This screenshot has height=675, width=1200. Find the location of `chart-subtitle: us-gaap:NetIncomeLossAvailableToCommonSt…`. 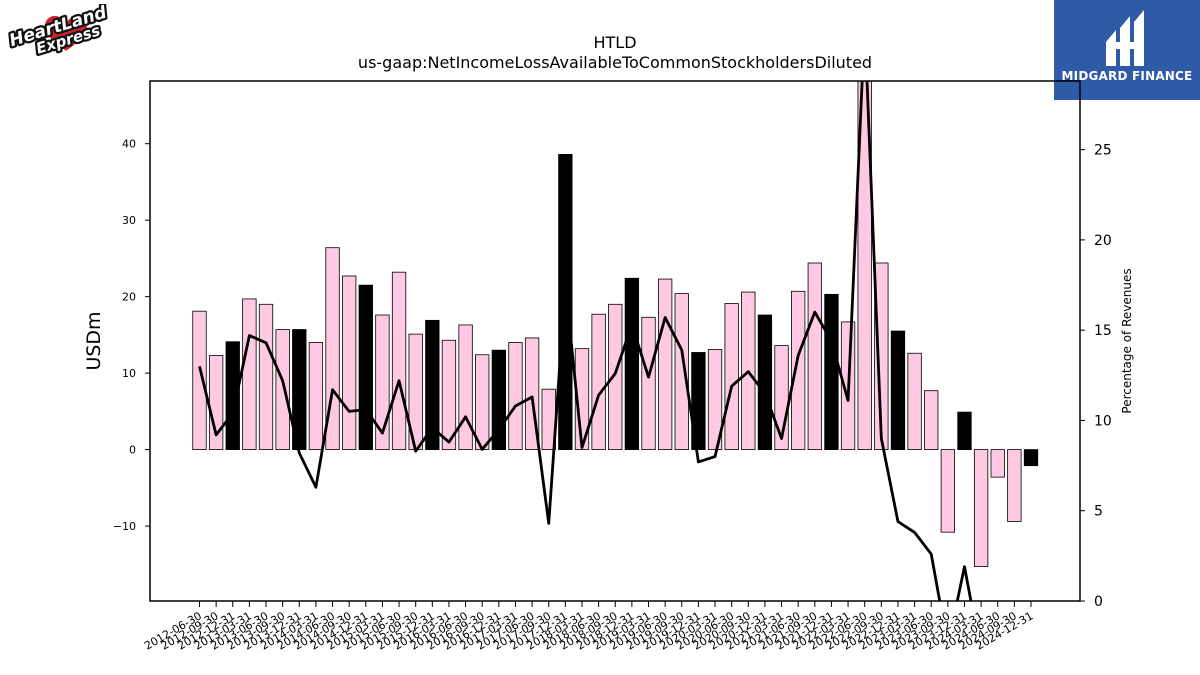

chart-subtitle: us-gaap:NetIncomeLossAvailableToCommonSt… is located at coordinates (615, 62).